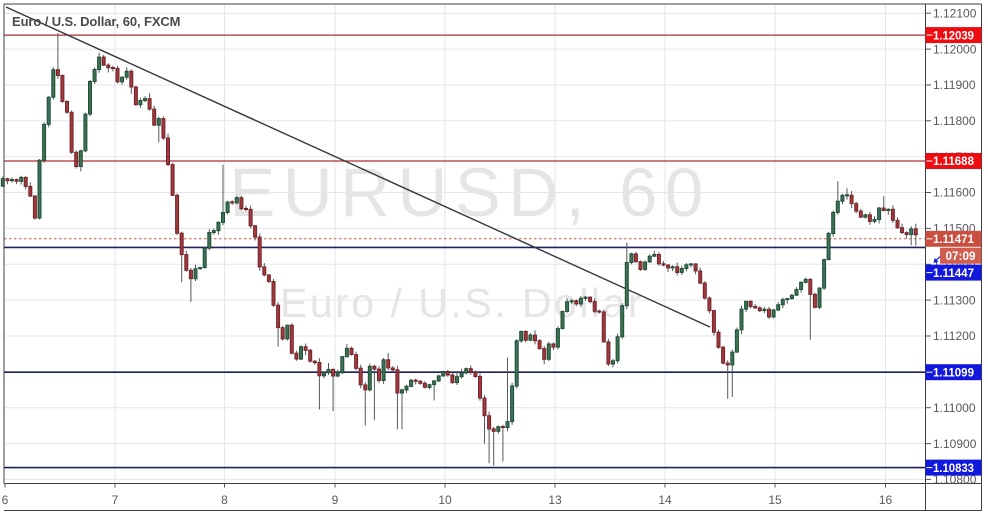 This screenshot has height=516, width=988. What do you see at coordinates (961, 257) in the screenshot?
I see `svg-text: 07:09` at bounding box center [961, 257].